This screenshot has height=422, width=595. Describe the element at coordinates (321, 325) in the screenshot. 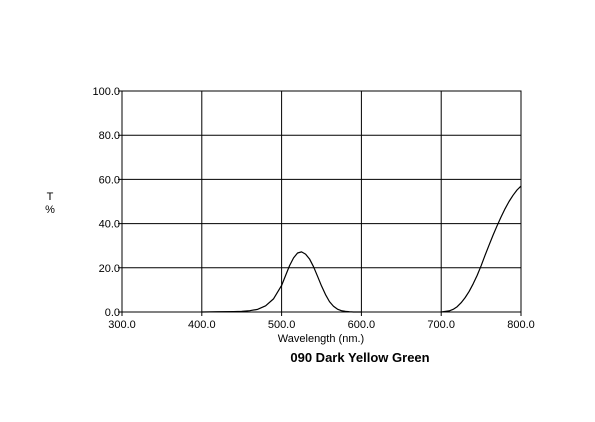

I see `x-axis-tick-labels: 300.0 400.0 500.0 600.0 700.0 800.0` at that location.